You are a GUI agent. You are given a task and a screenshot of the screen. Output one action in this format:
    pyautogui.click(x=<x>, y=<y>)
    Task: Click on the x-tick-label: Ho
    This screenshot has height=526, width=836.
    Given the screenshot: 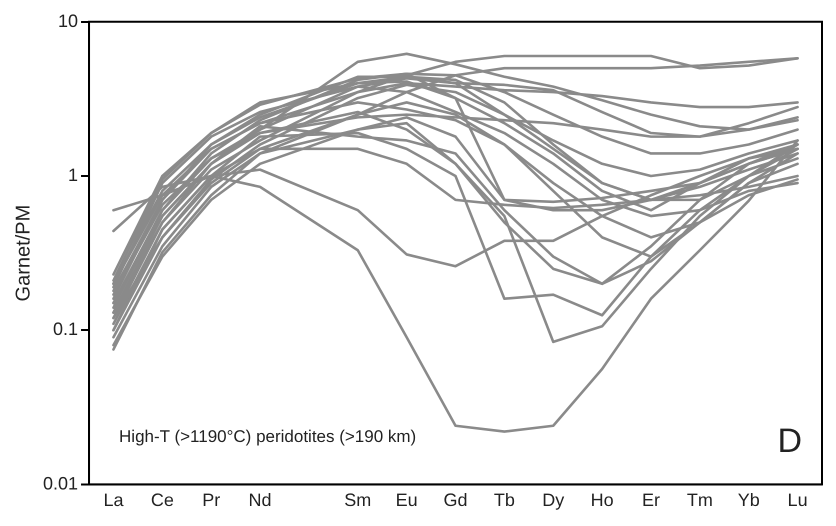 What is the action you would take?
    pyautogui.click(x=602, y=500)
    